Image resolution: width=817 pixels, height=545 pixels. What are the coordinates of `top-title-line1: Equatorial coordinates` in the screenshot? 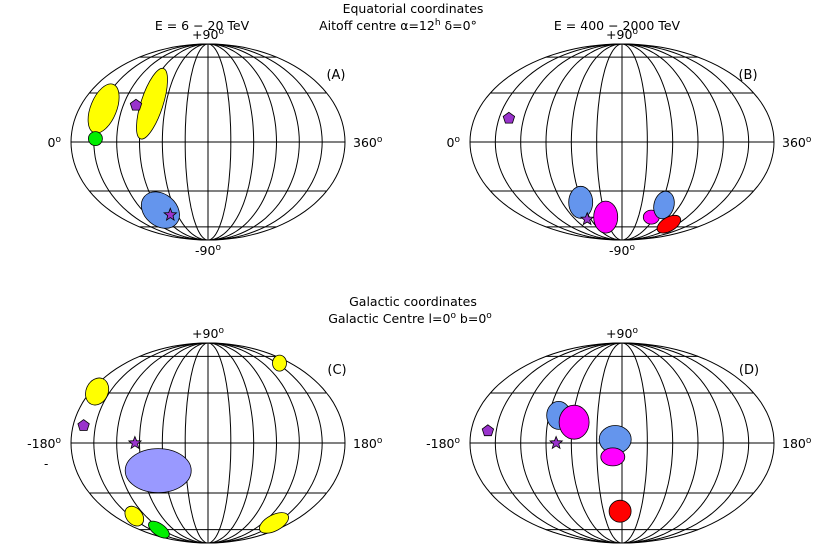 It's located at (413, 8).